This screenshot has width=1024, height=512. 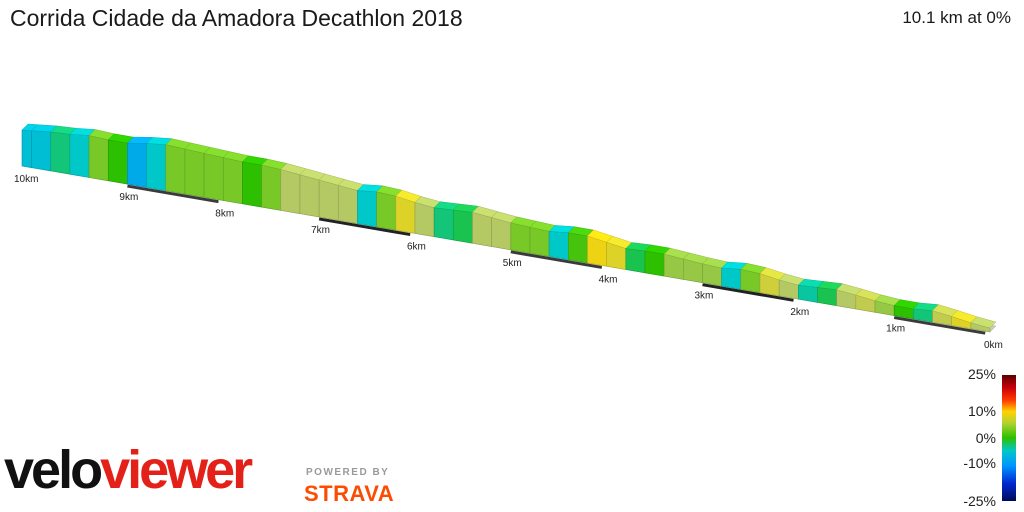 What do you see at coordinates (799, 312) in the screenshot?
I see `km-label-2: 2km` at bounding box center [799, 312].